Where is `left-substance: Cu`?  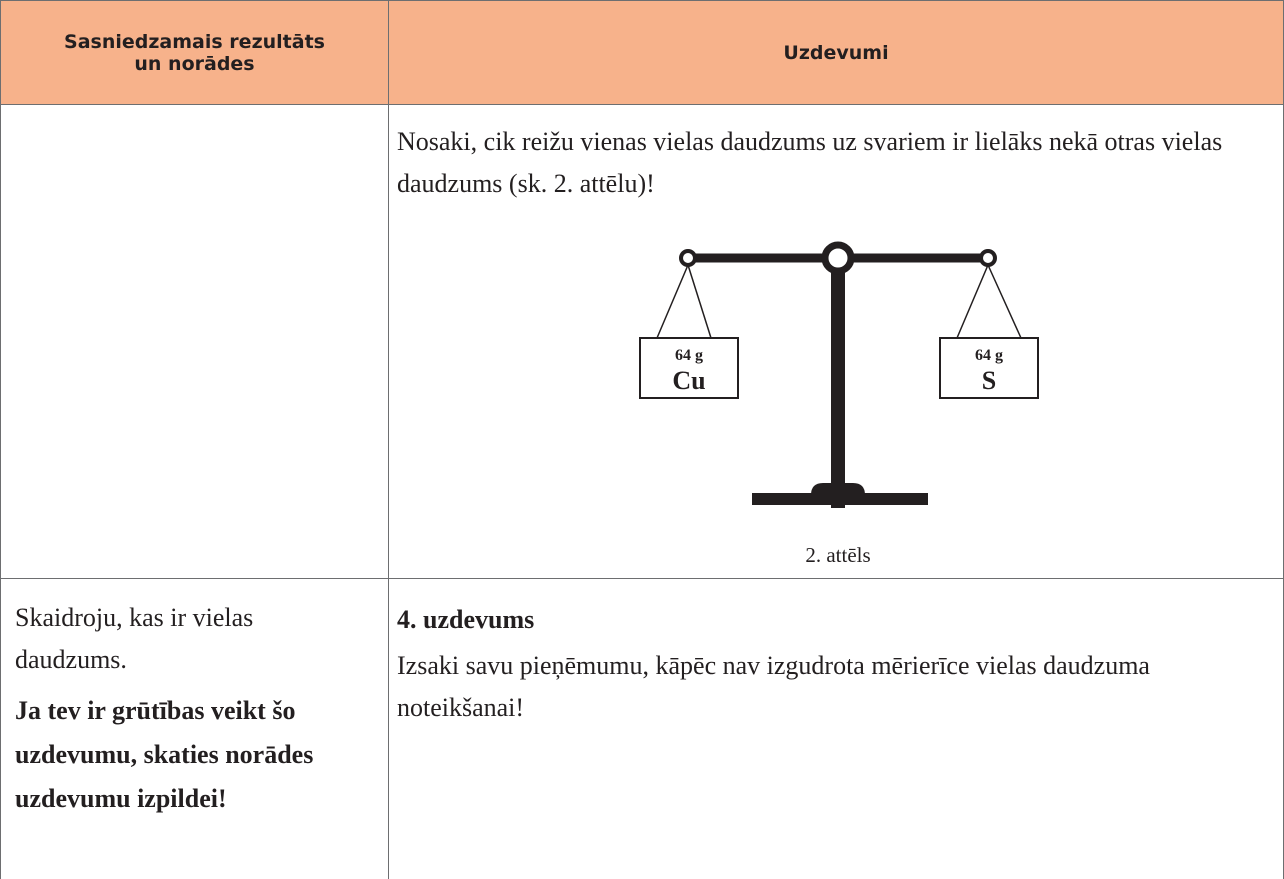
left-substance: Cu is located at coordinates (688, 380).